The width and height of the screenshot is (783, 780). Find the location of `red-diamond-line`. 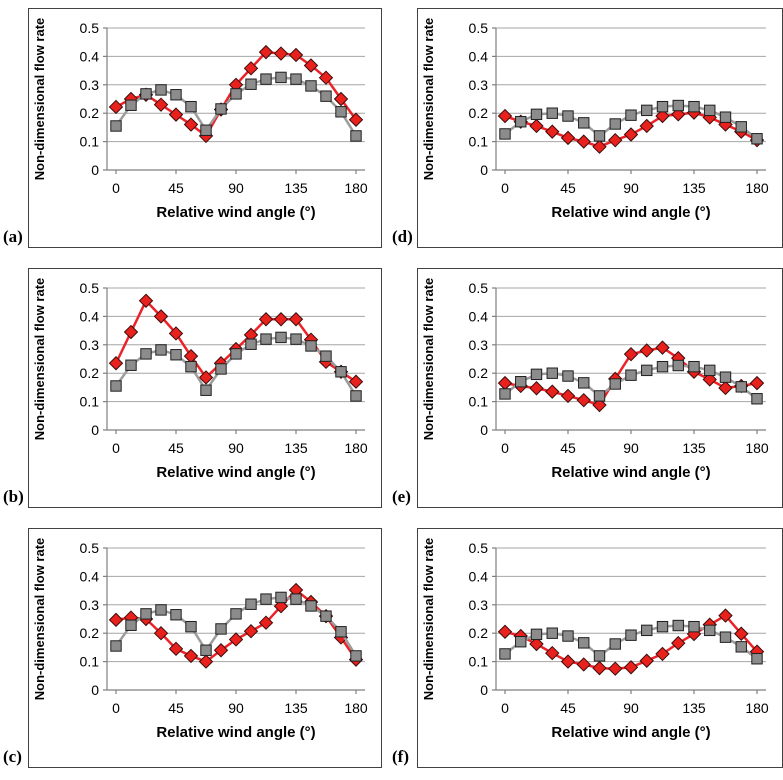

red-diamond-line is located at coordinates (235, 340).